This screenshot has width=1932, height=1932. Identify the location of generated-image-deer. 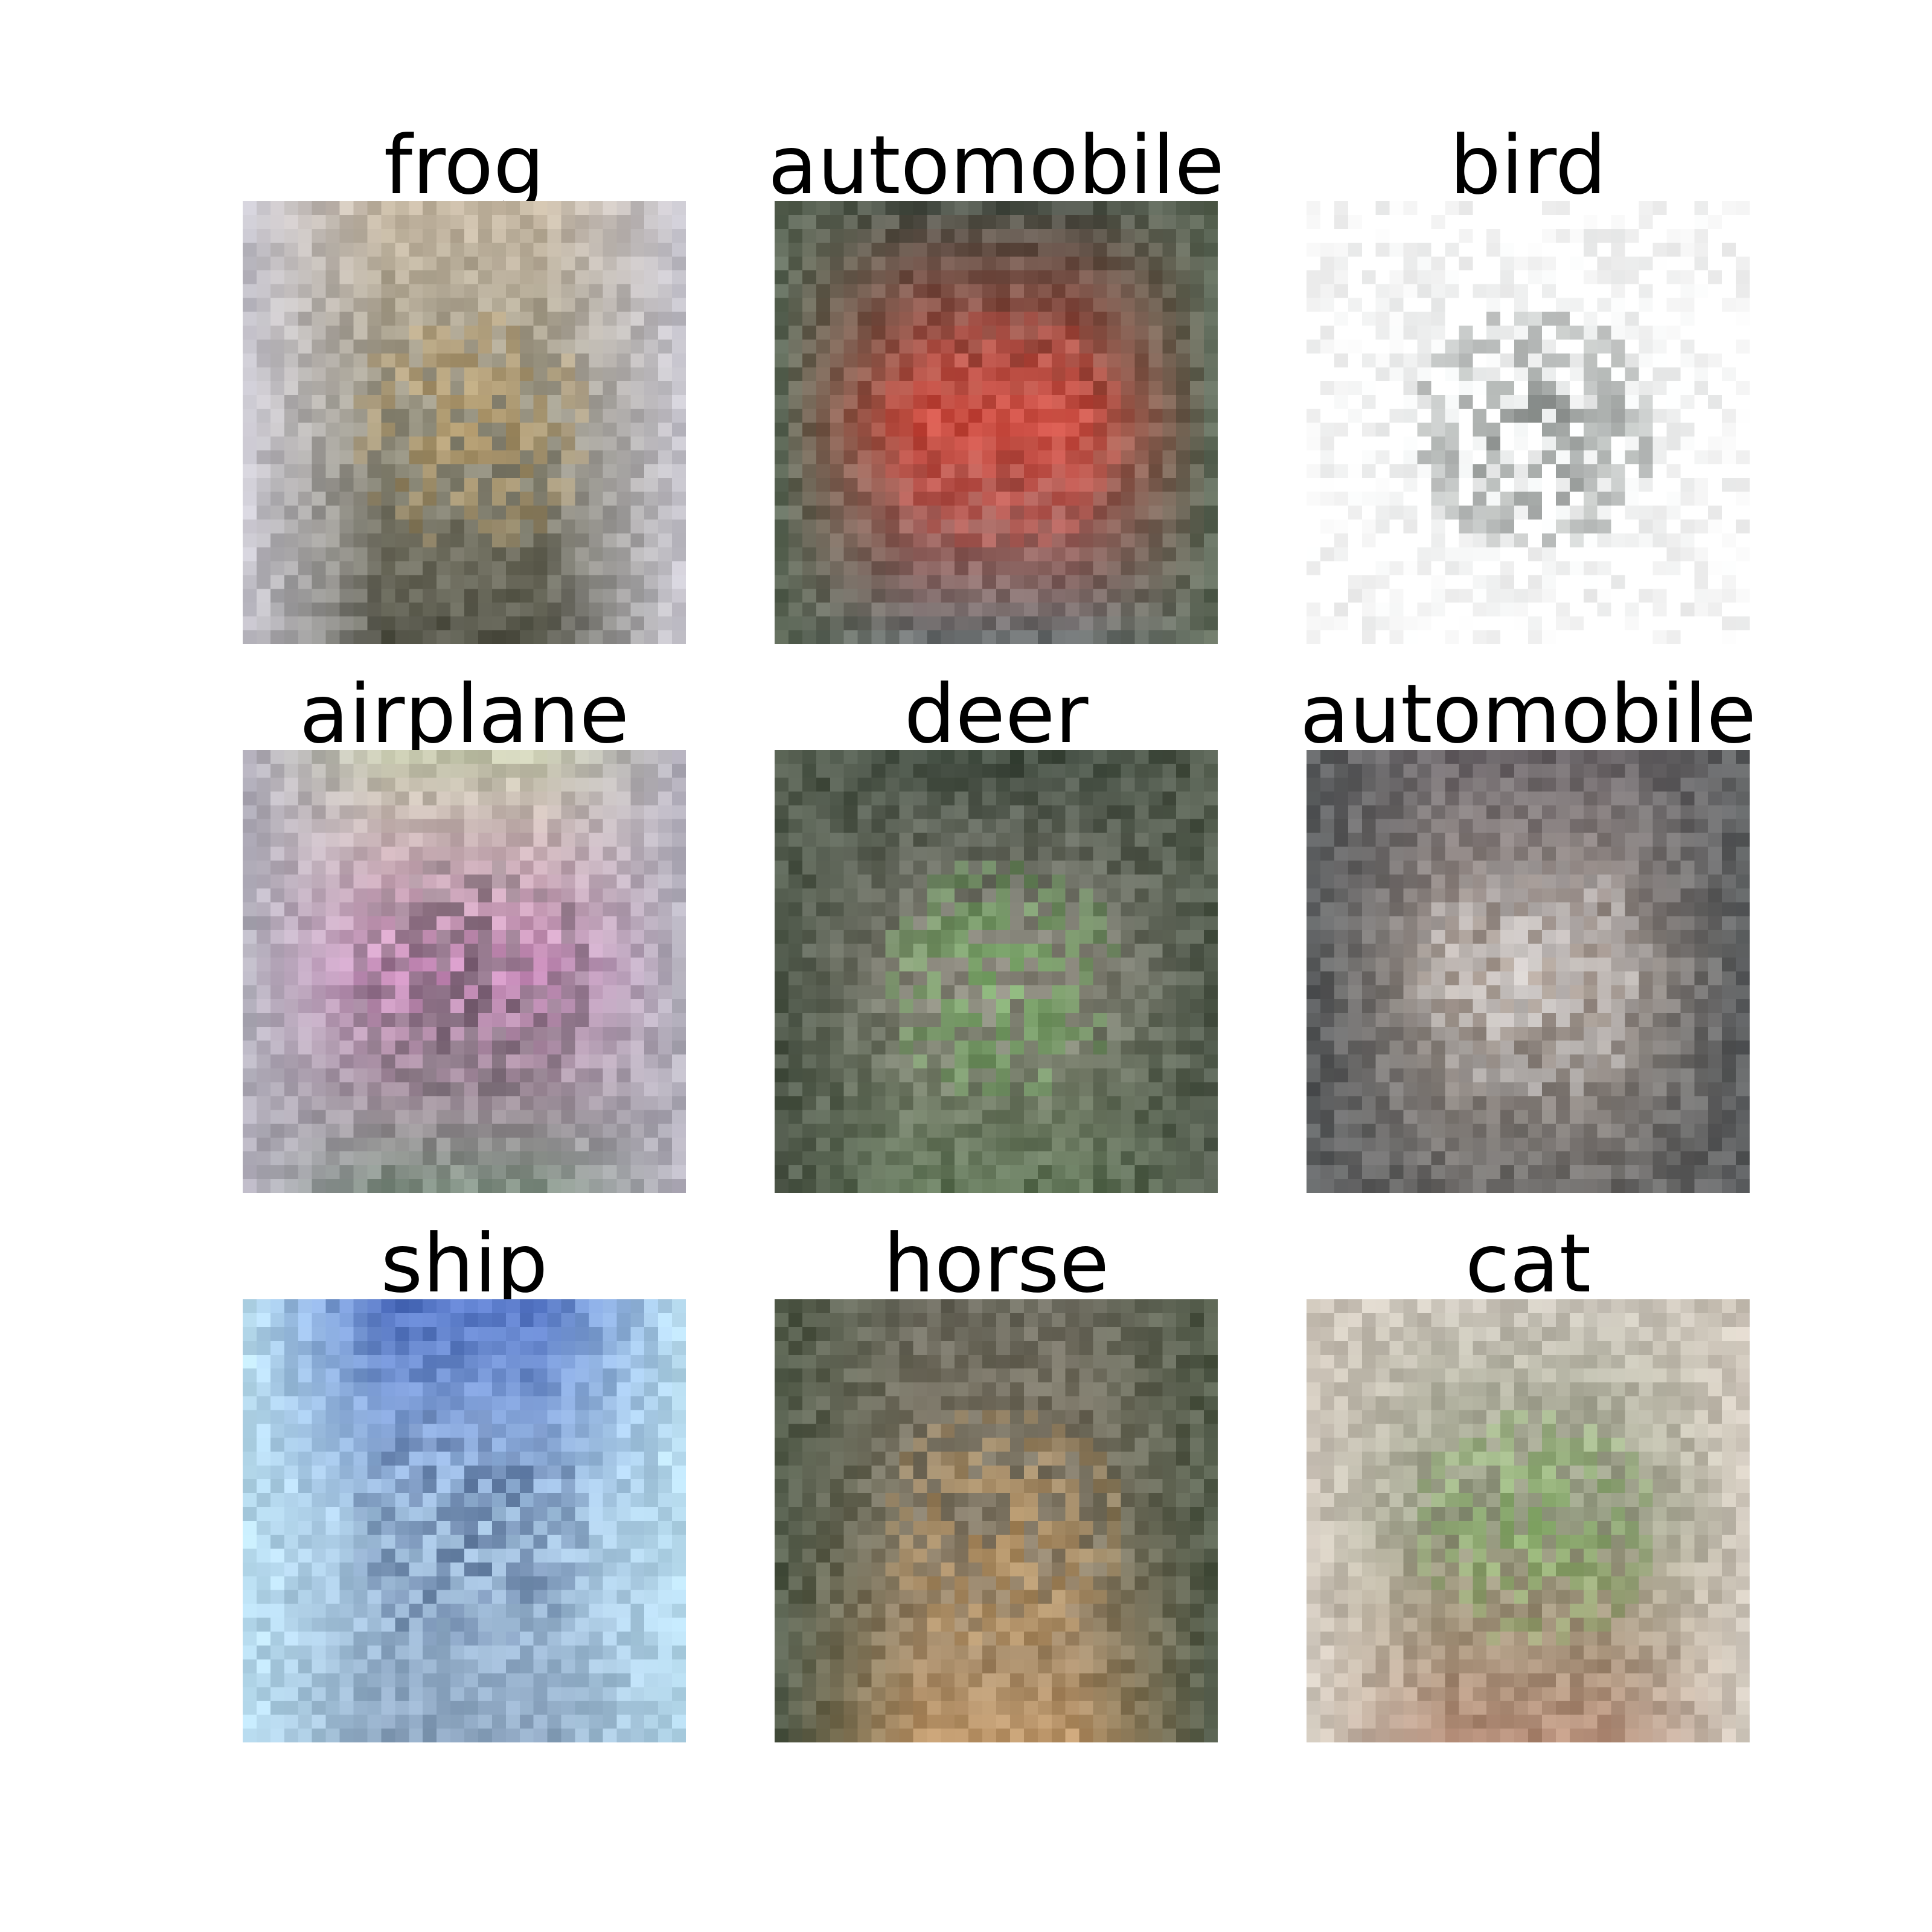
(997, 971).